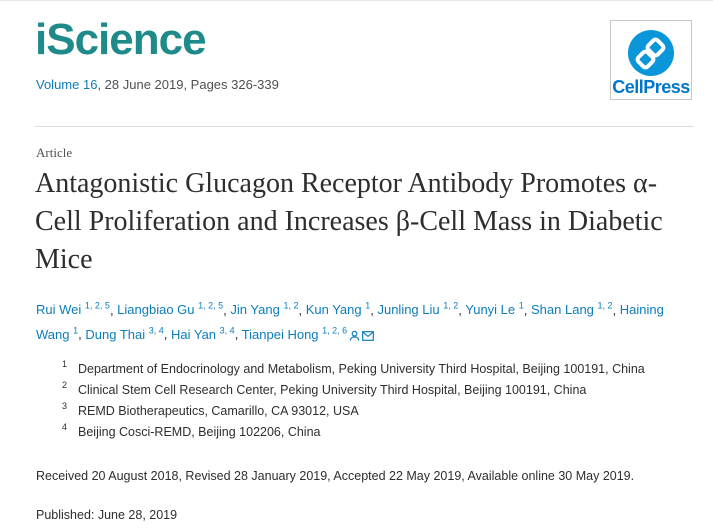 The height and width of the screenshot is (528, 713). What do you see at coordinates (651, 53) in the screenshot?
I see `cellpress-emblem-icon` at bounding box center [651, 53].